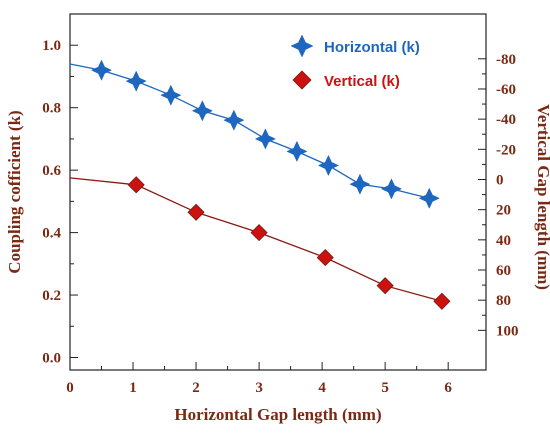  What do you see at coordinates (503, 271) in the screenshot?
I see `y2-tick-label: 60` at bounding box center [503, 271].